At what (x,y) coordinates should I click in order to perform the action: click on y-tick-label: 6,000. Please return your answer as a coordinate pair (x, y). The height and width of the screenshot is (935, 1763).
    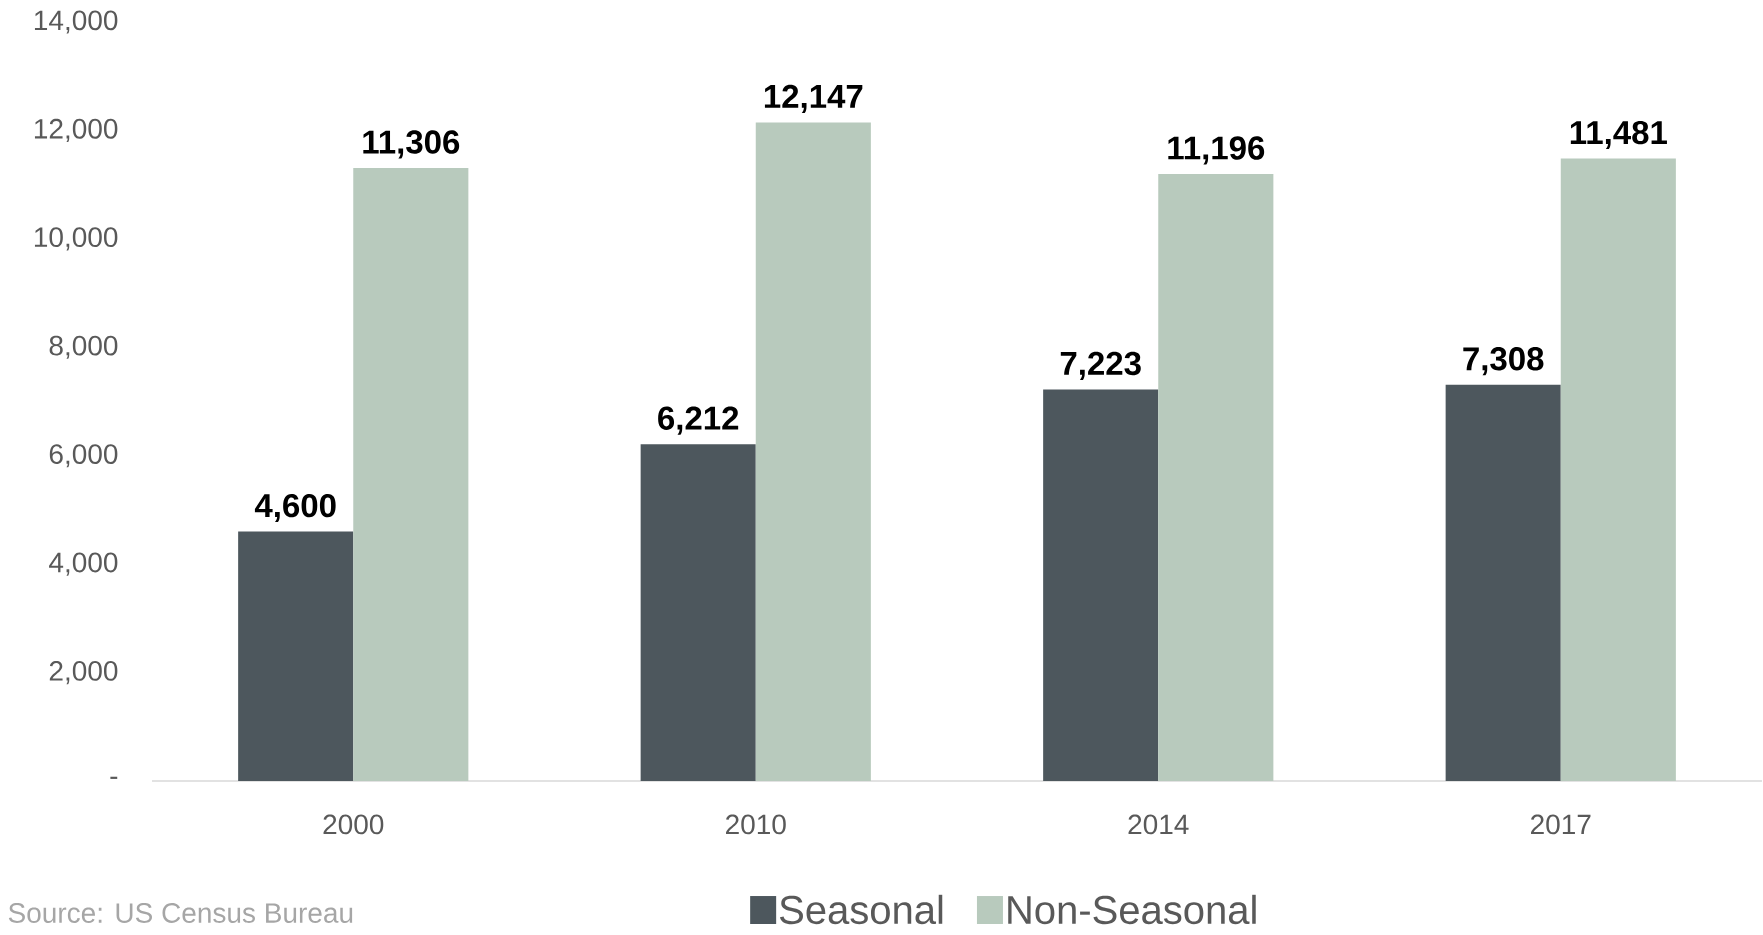
    Looking at the image, I should click on (83, 456).